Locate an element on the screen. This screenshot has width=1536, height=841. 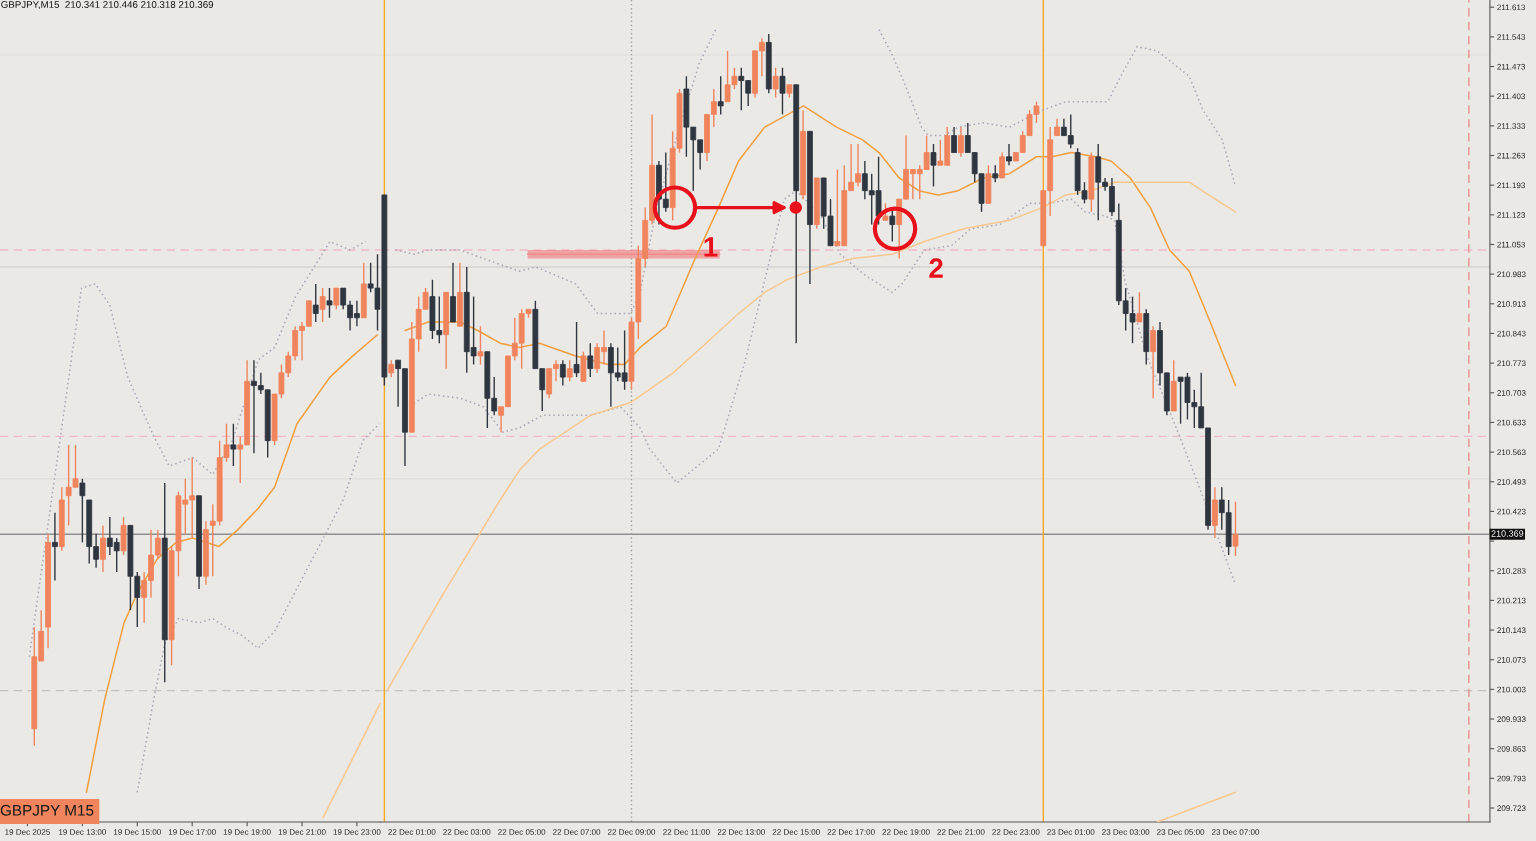
y-tick-label: 210.003 is located at coordinates (1511, 689).